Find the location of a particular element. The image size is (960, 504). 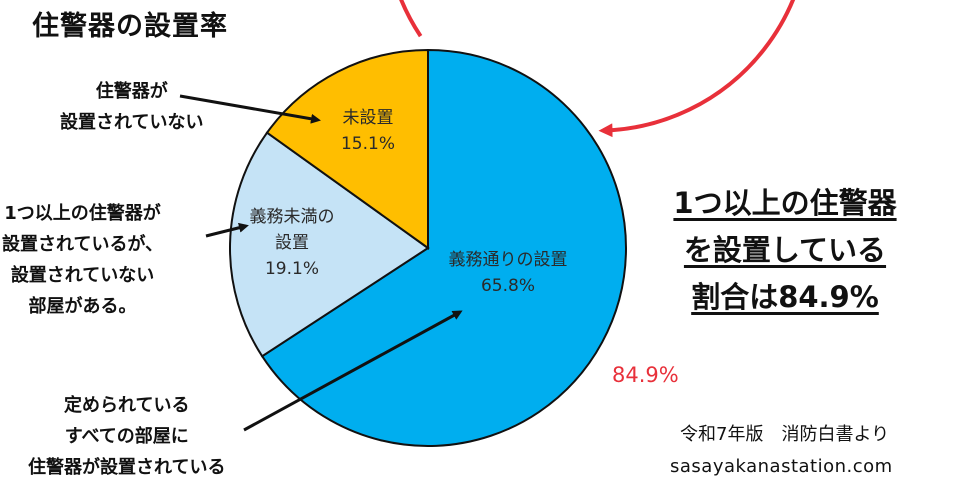

arc-percentage-label: 84.9% is located at coordinates (645, 375).